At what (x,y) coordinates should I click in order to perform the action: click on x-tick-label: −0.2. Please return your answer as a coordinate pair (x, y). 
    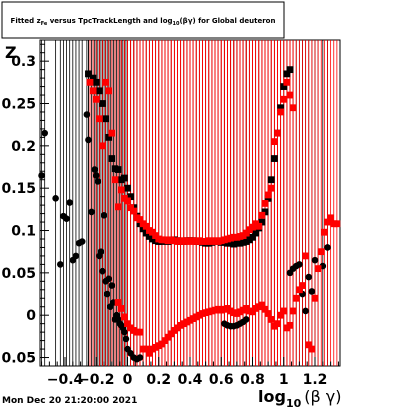
    Looking at the image, I should click on (96, 380).